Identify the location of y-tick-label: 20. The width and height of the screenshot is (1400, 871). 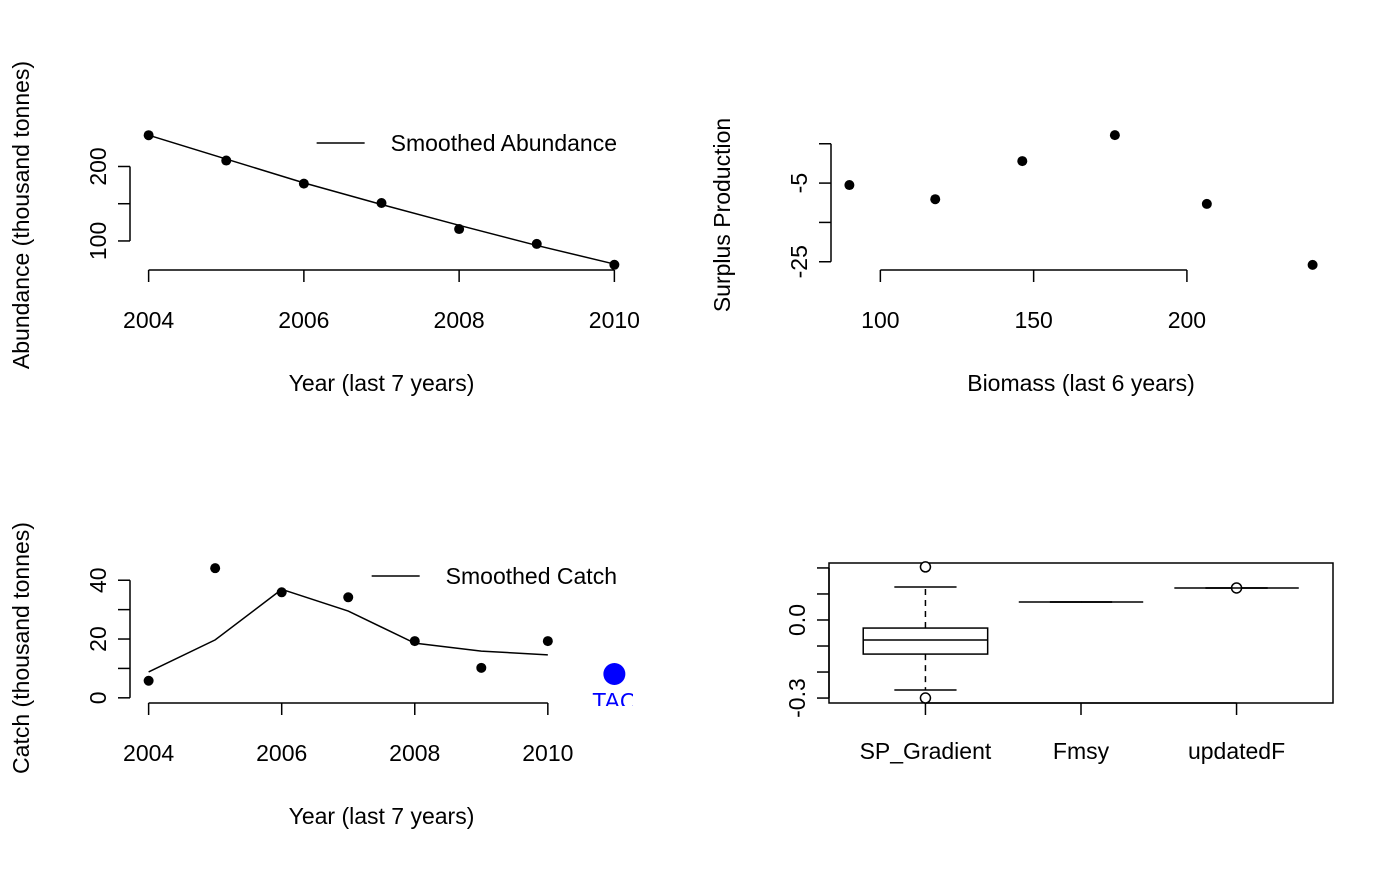
(98, 639).